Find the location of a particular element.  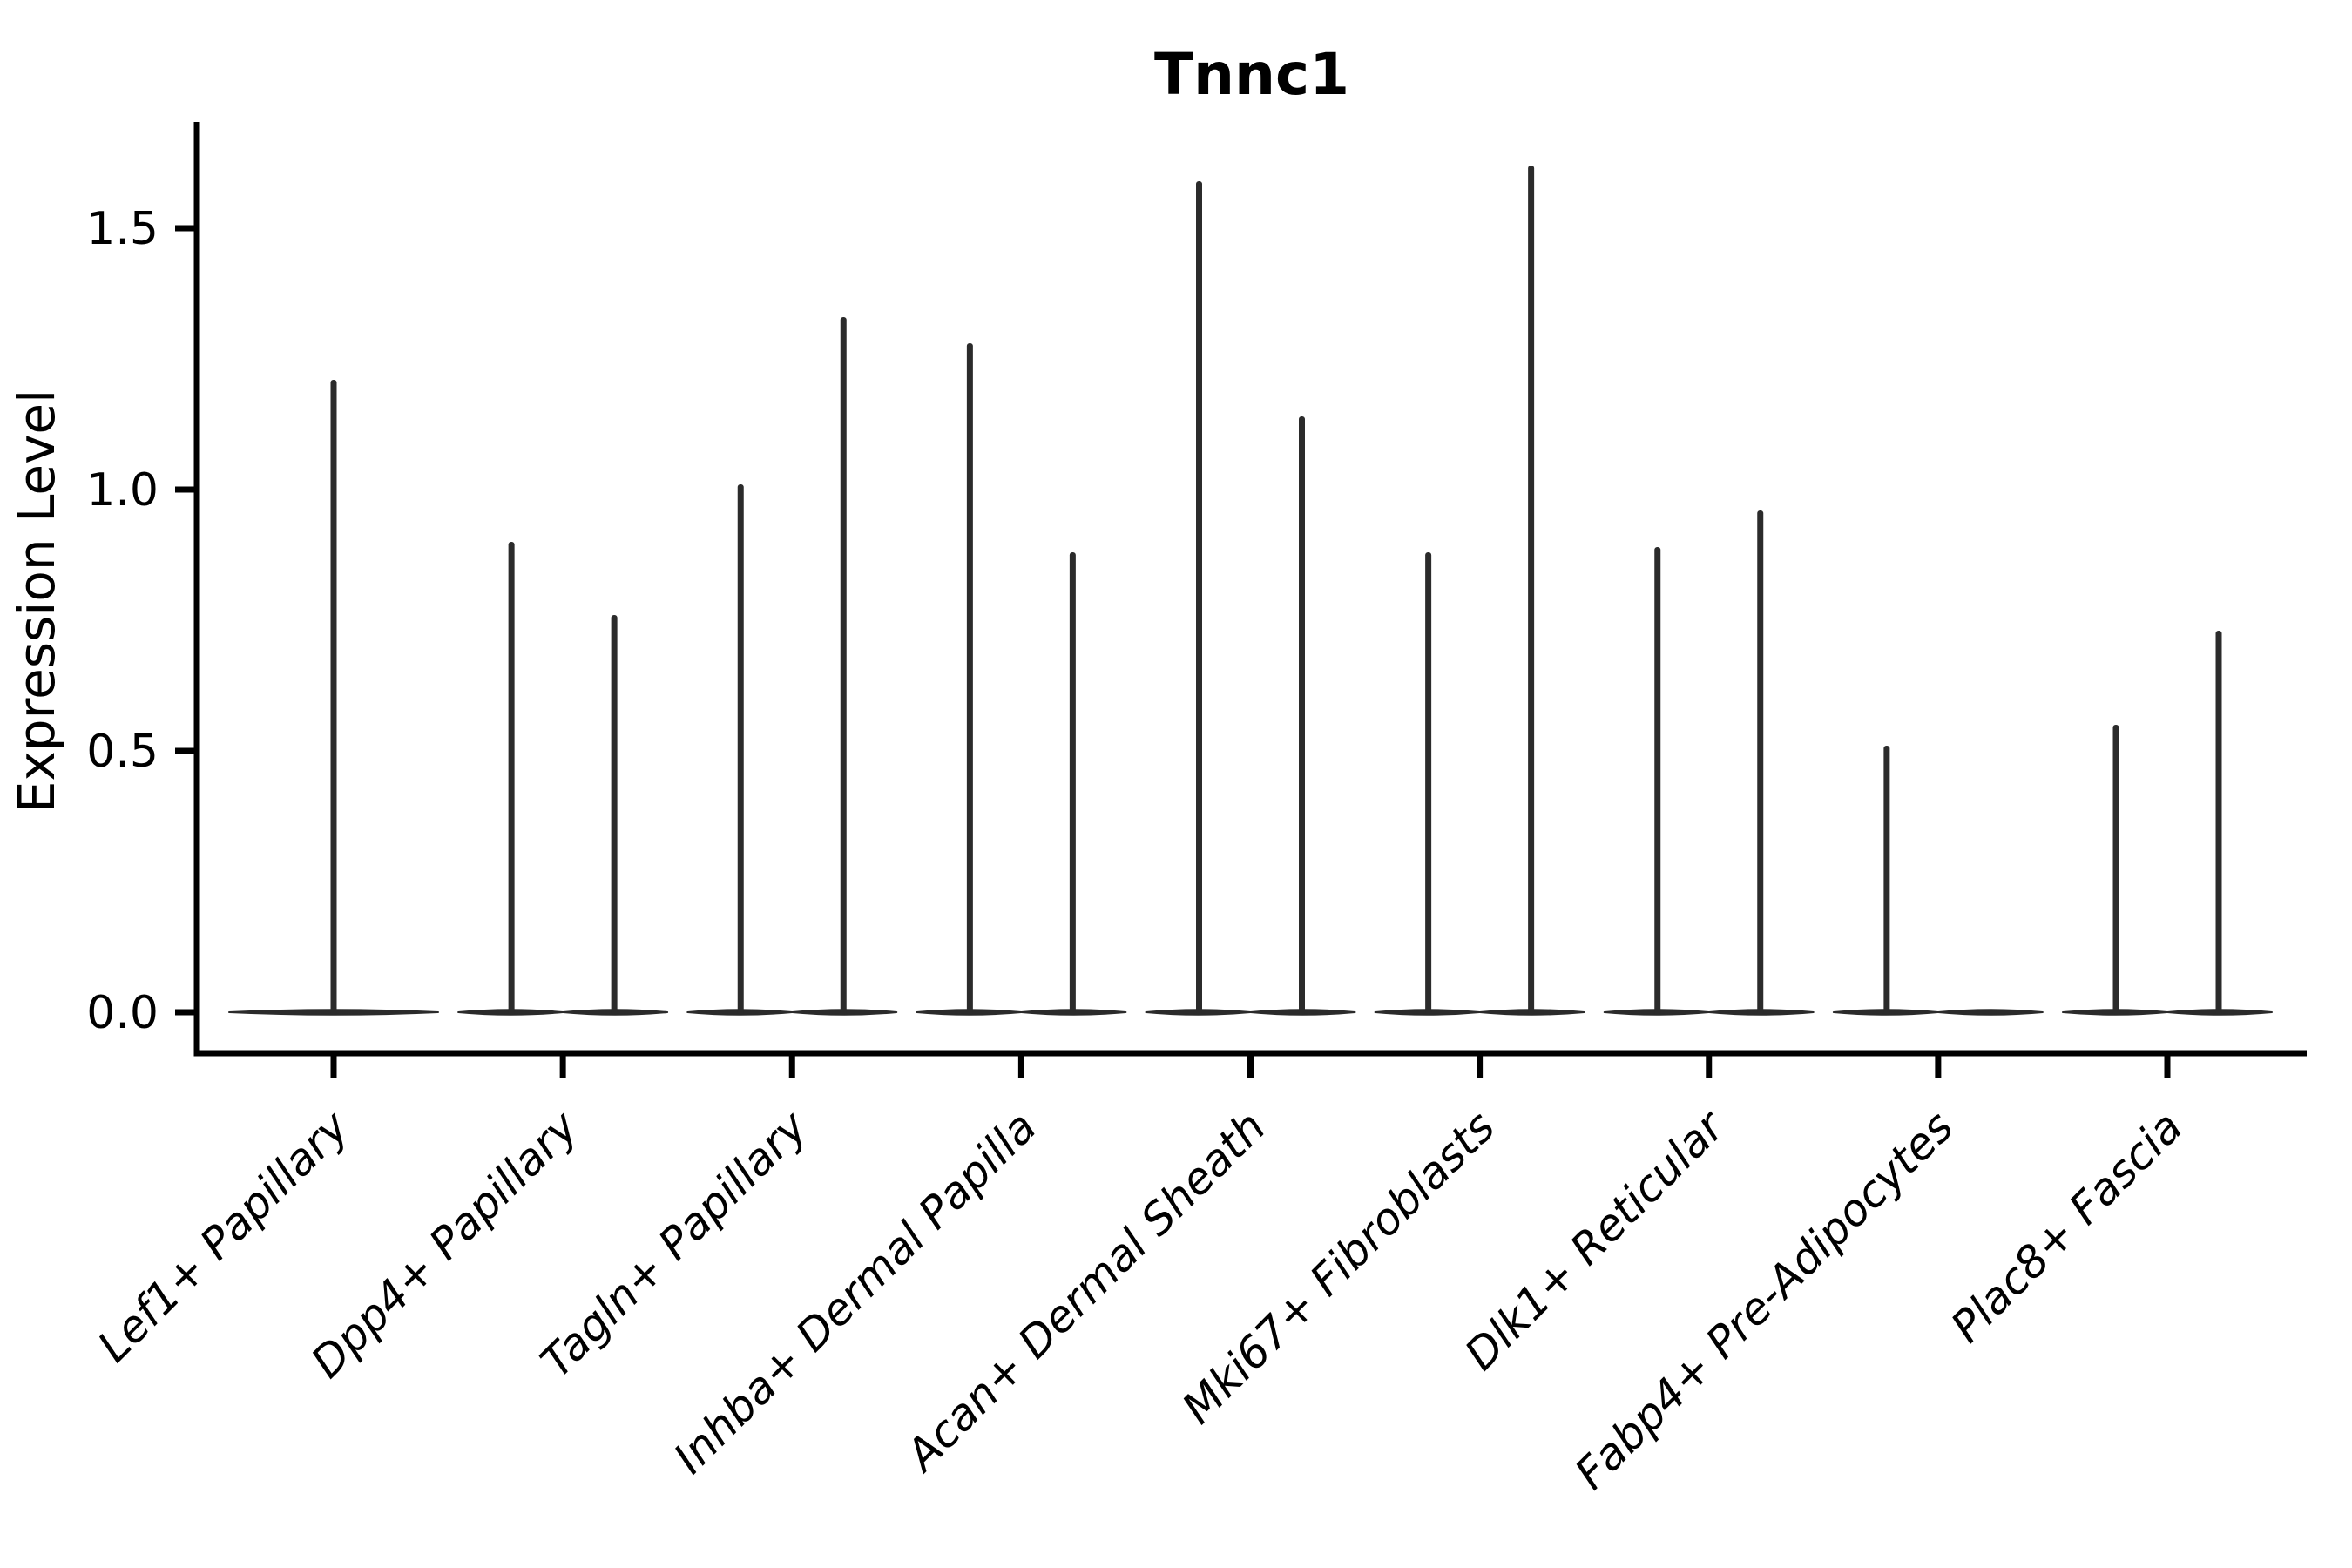

y-tick-label: 1.0 is located at coordinates (122, 490).